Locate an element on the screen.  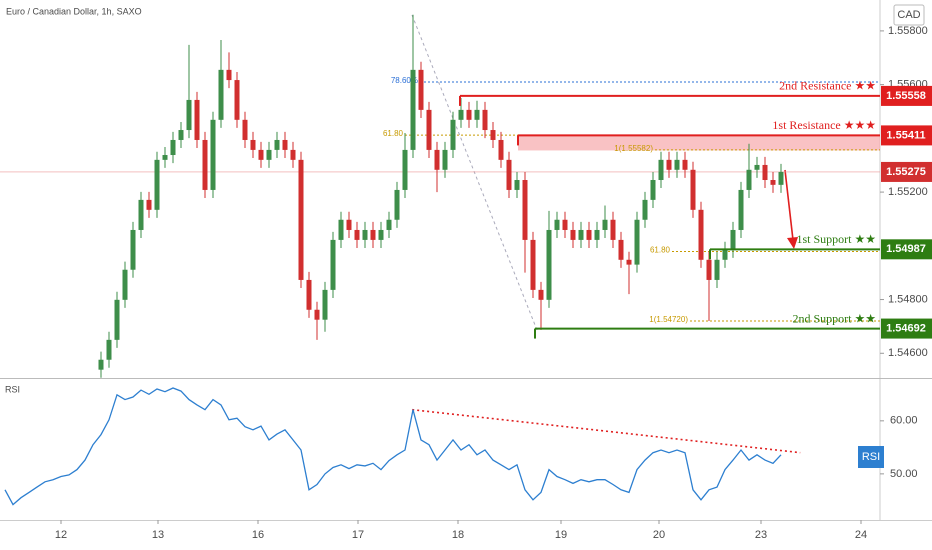
y-tick-label: 1.54800 is located at coordinates (908, 299).